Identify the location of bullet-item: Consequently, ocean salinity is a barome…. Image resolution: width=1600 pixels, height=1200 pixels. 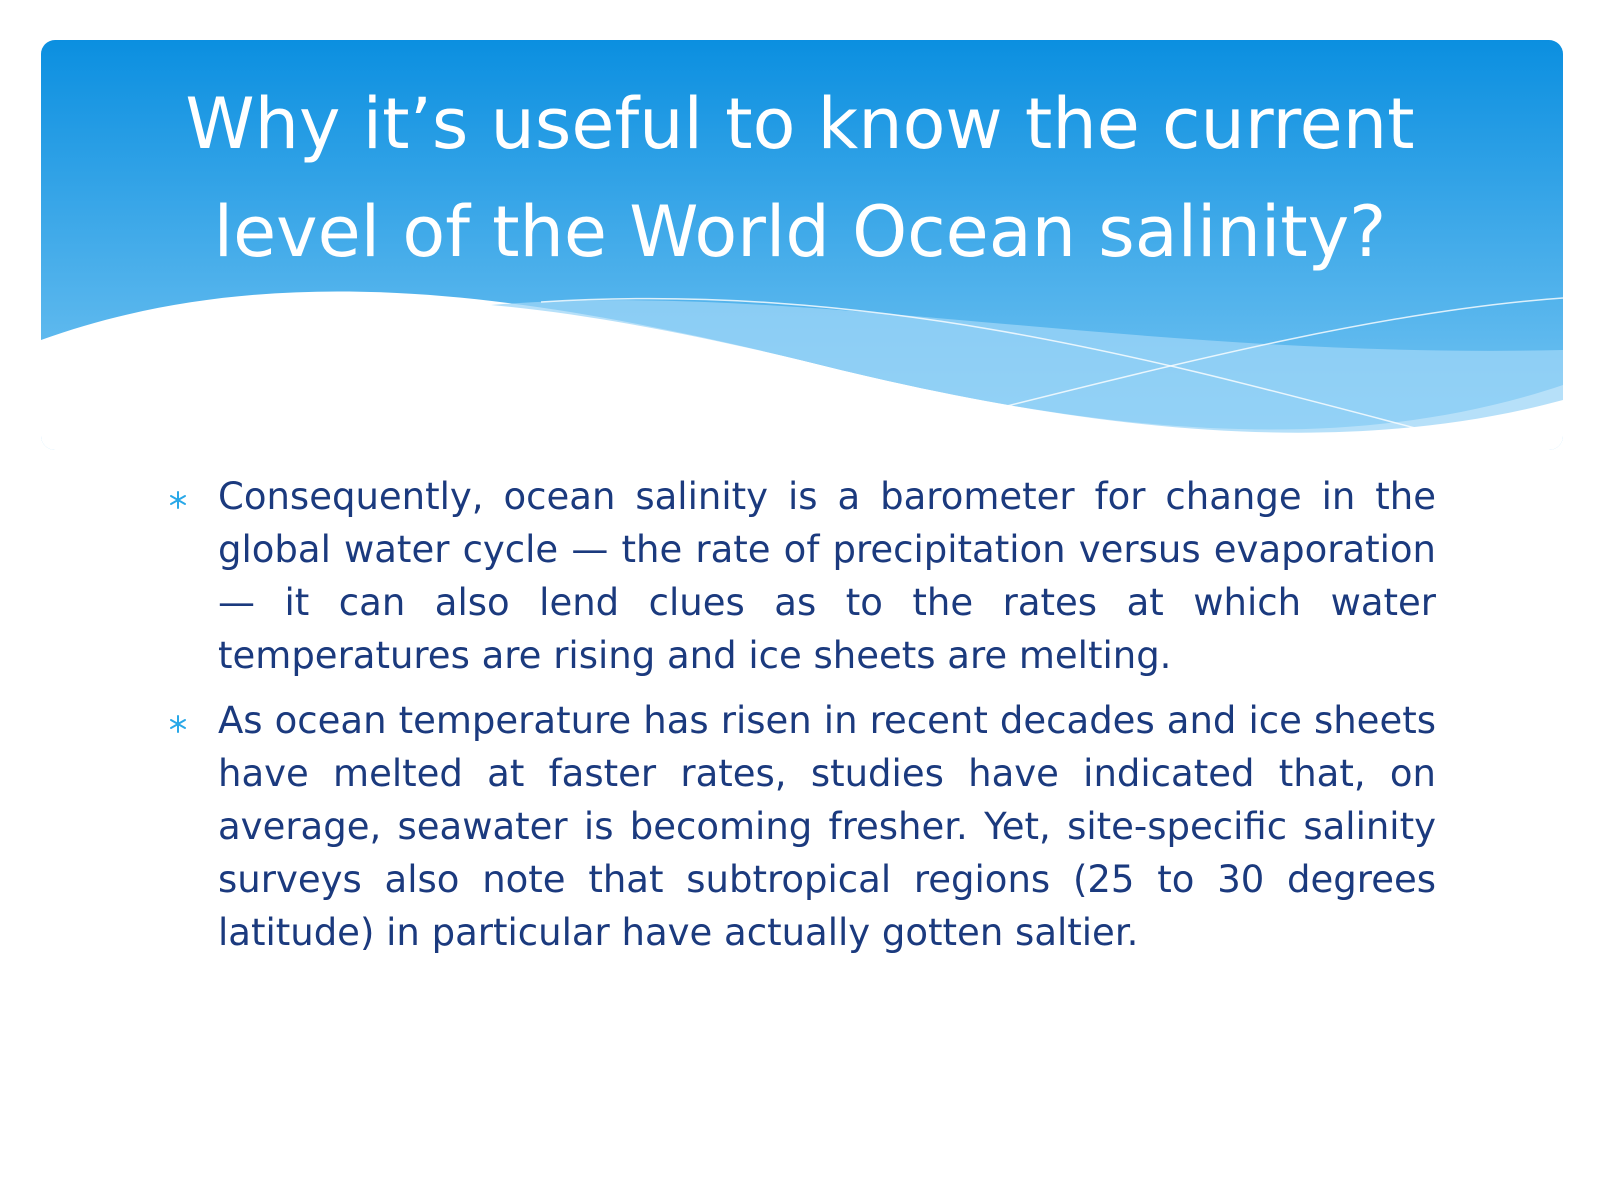
(802, 576).